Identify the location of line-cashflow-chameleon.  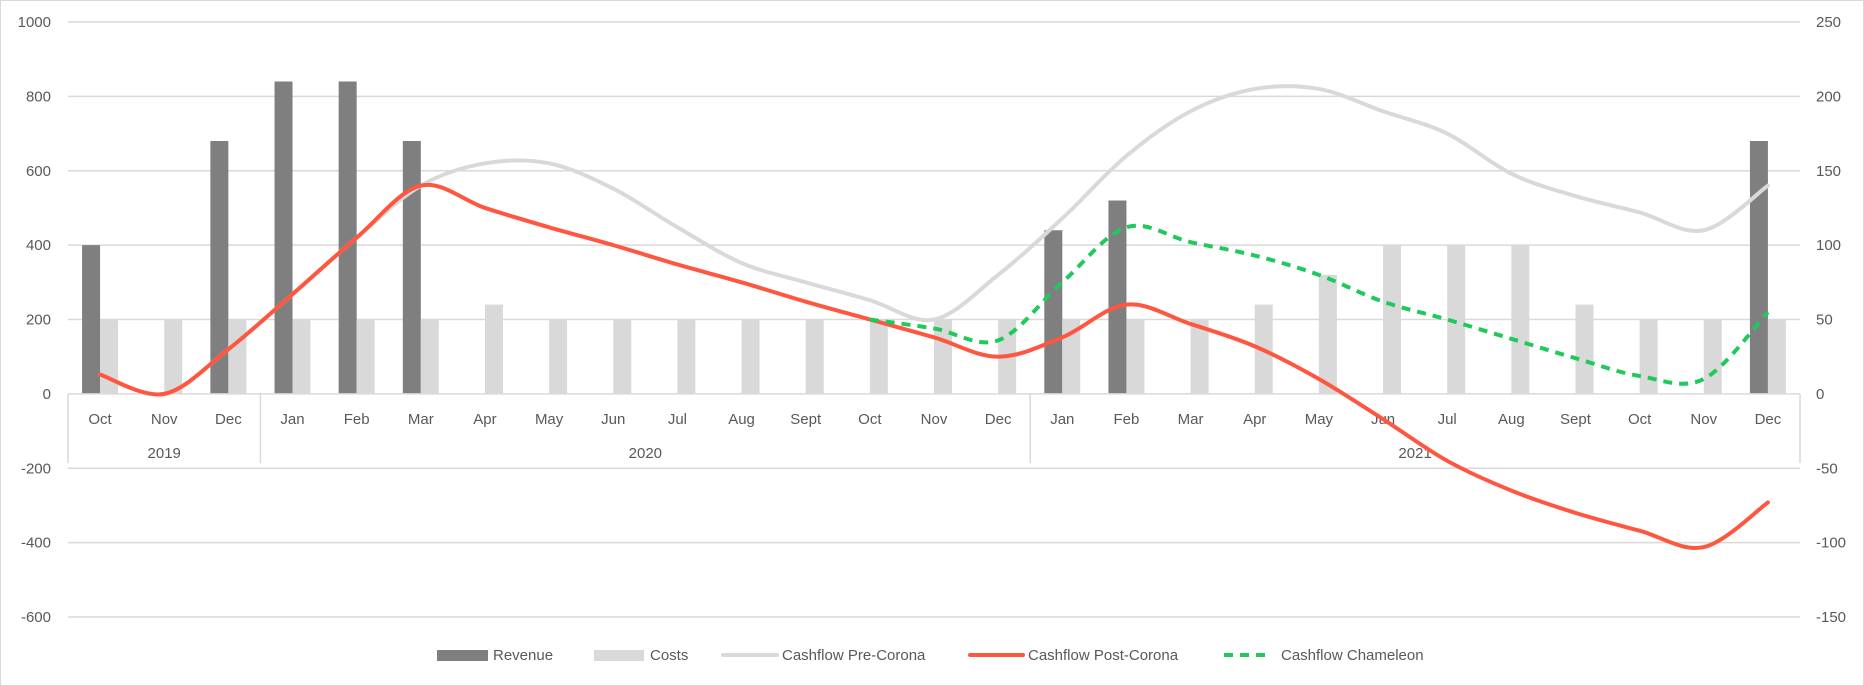
(1319, 304).